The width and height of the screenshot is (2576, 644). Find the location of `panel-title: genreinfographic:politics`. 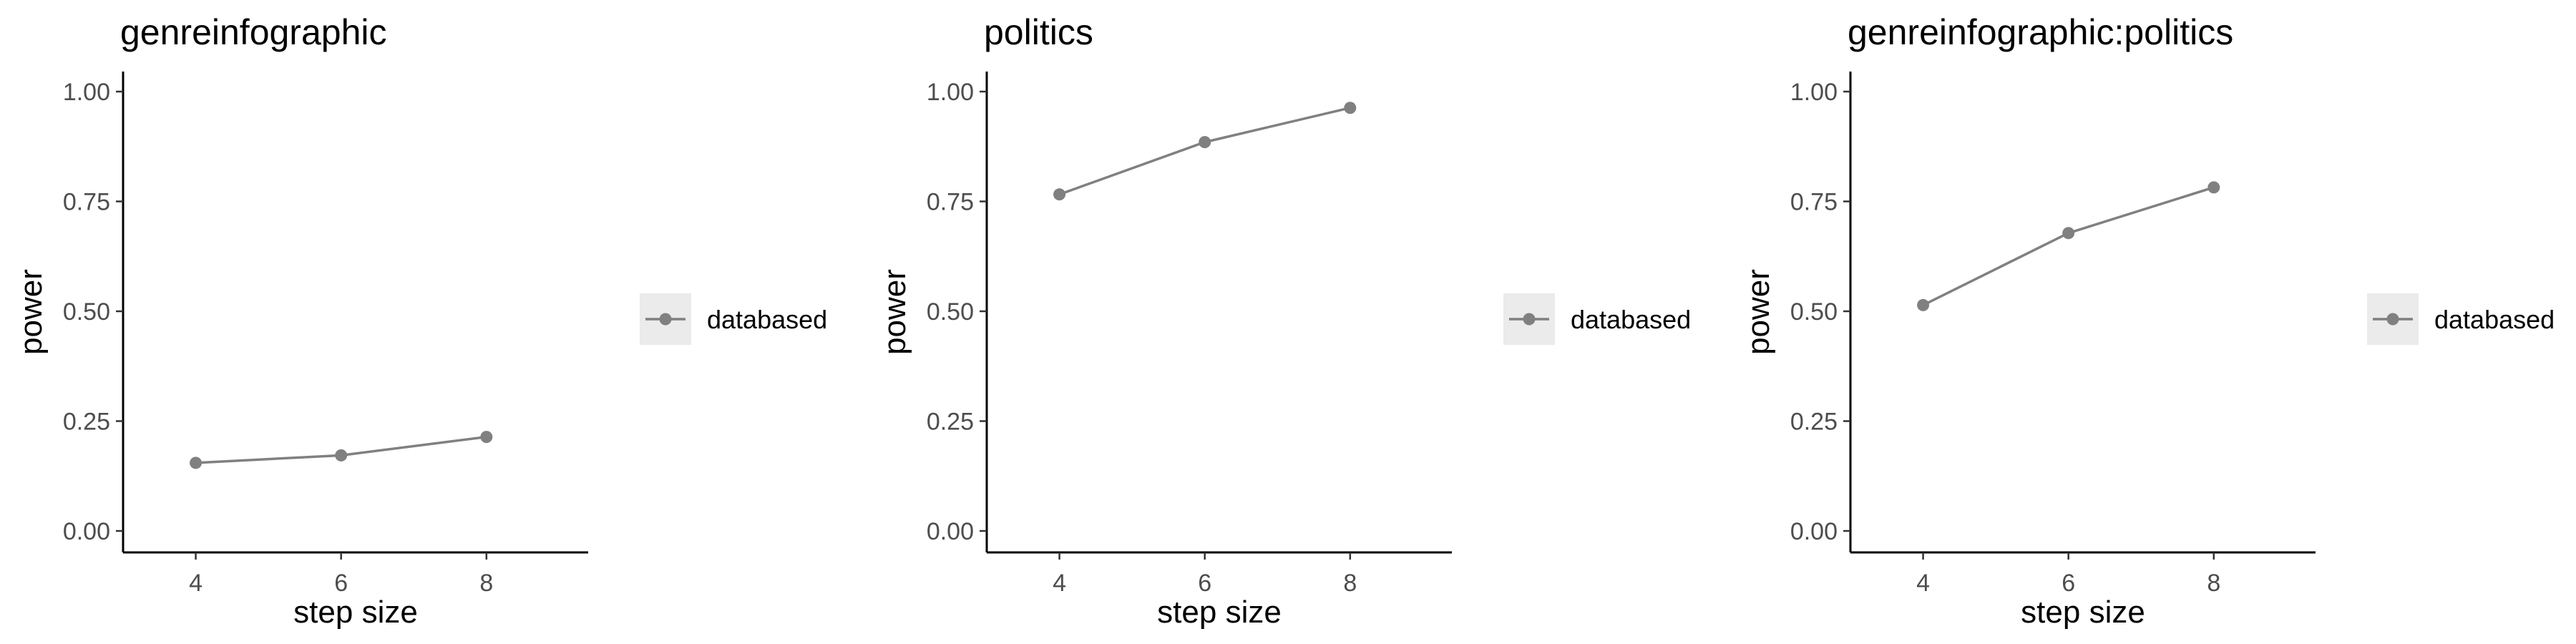

panel-title: genreinfographic:politics is located at coordinates (2040, 32).